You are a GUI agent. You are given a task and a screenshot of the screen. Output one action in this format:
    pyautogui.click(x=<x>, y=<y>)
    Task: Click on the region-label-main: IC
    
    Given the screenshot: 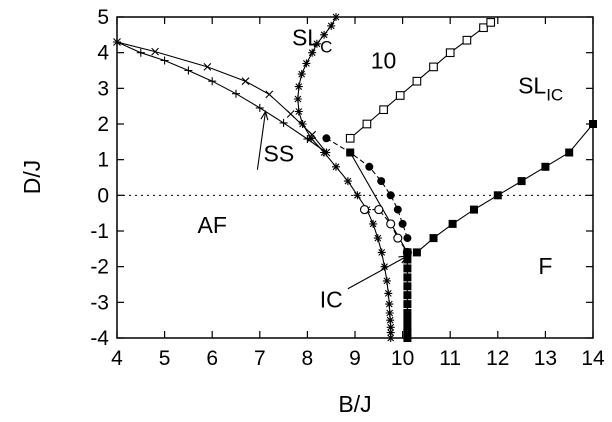 What is the action you would take?
    pyautogui.click(x=331, y=300)
    